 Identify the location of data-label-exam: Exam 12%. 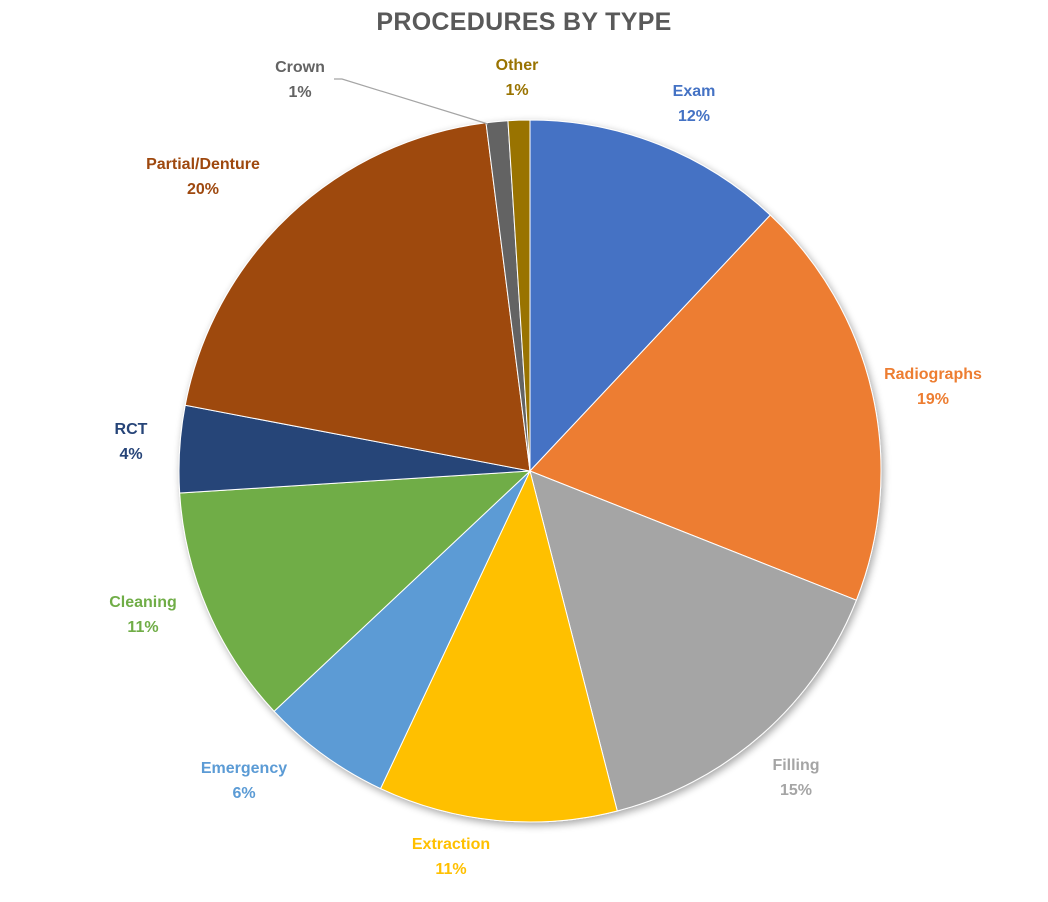
(694, 104).